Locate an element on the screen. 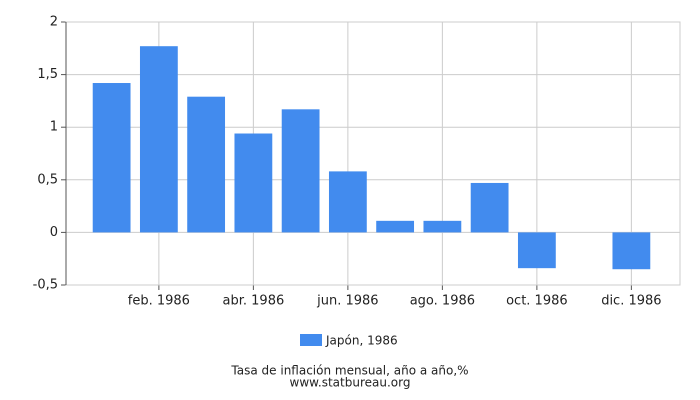 The width and height of the screenshot is (700, 400). y-tick-label: 0,5 is located at coordinates (47, 179).